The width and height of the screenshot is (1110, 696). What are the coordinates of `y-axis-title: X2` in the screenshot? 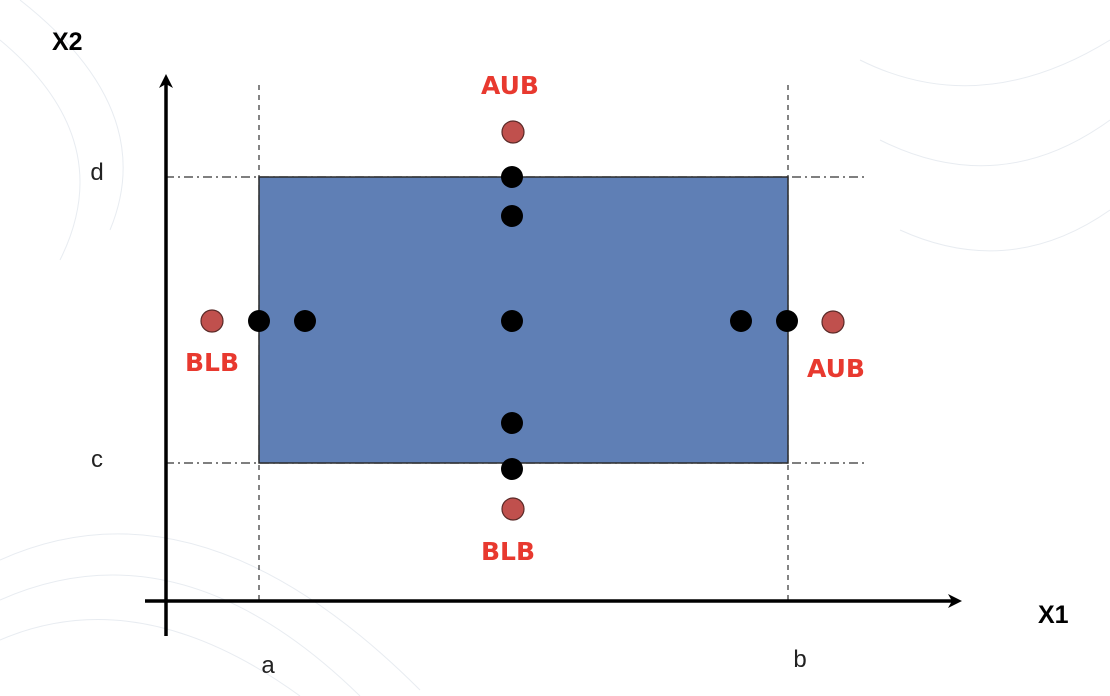 It's located at (67, 42).